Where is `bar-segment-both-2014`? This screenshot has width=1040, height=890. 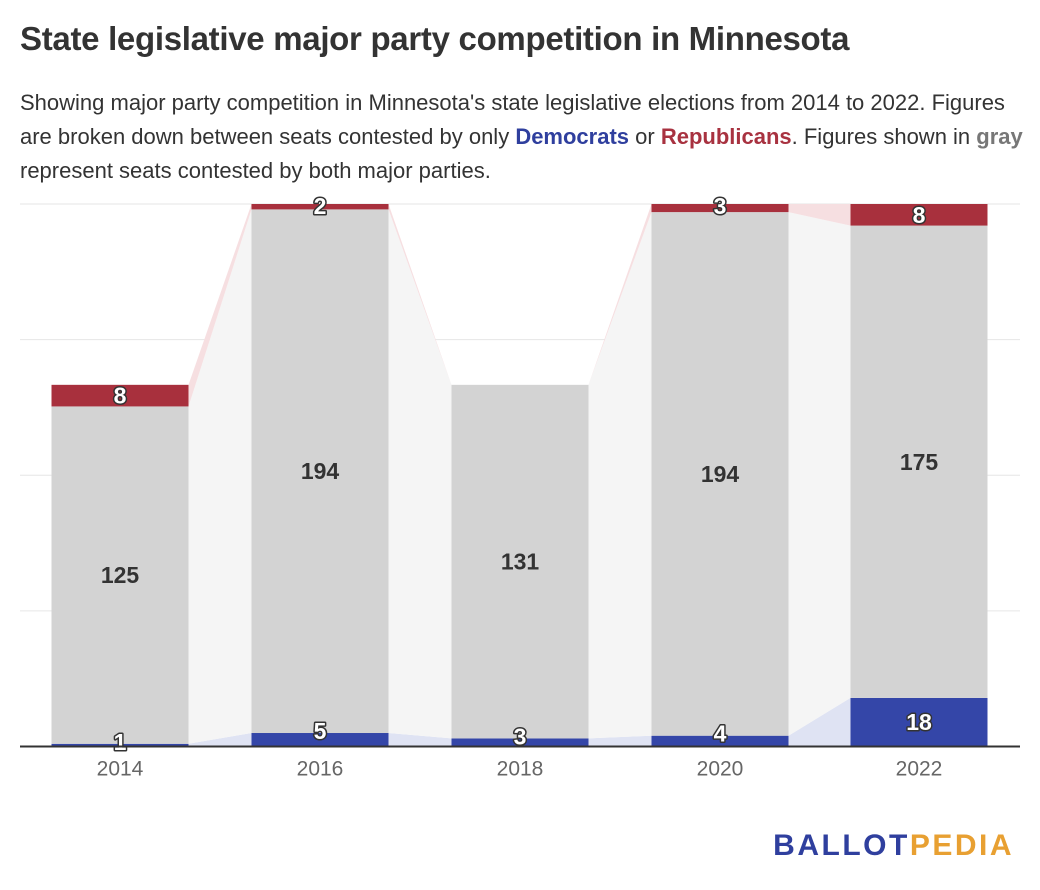
bar-segment-both-2014 is located at coordinates (120, 575).